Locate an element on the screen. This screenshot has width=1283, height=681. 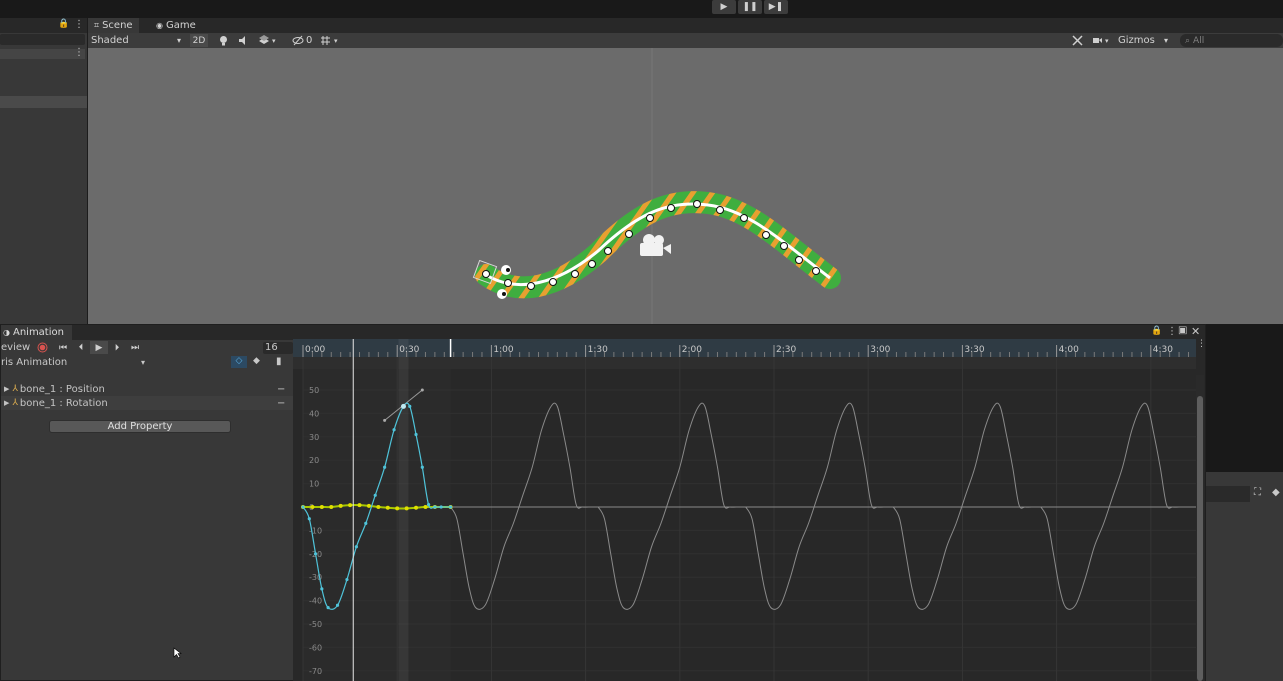
value-tick-label: -50 is located at coordinates (315, 624).